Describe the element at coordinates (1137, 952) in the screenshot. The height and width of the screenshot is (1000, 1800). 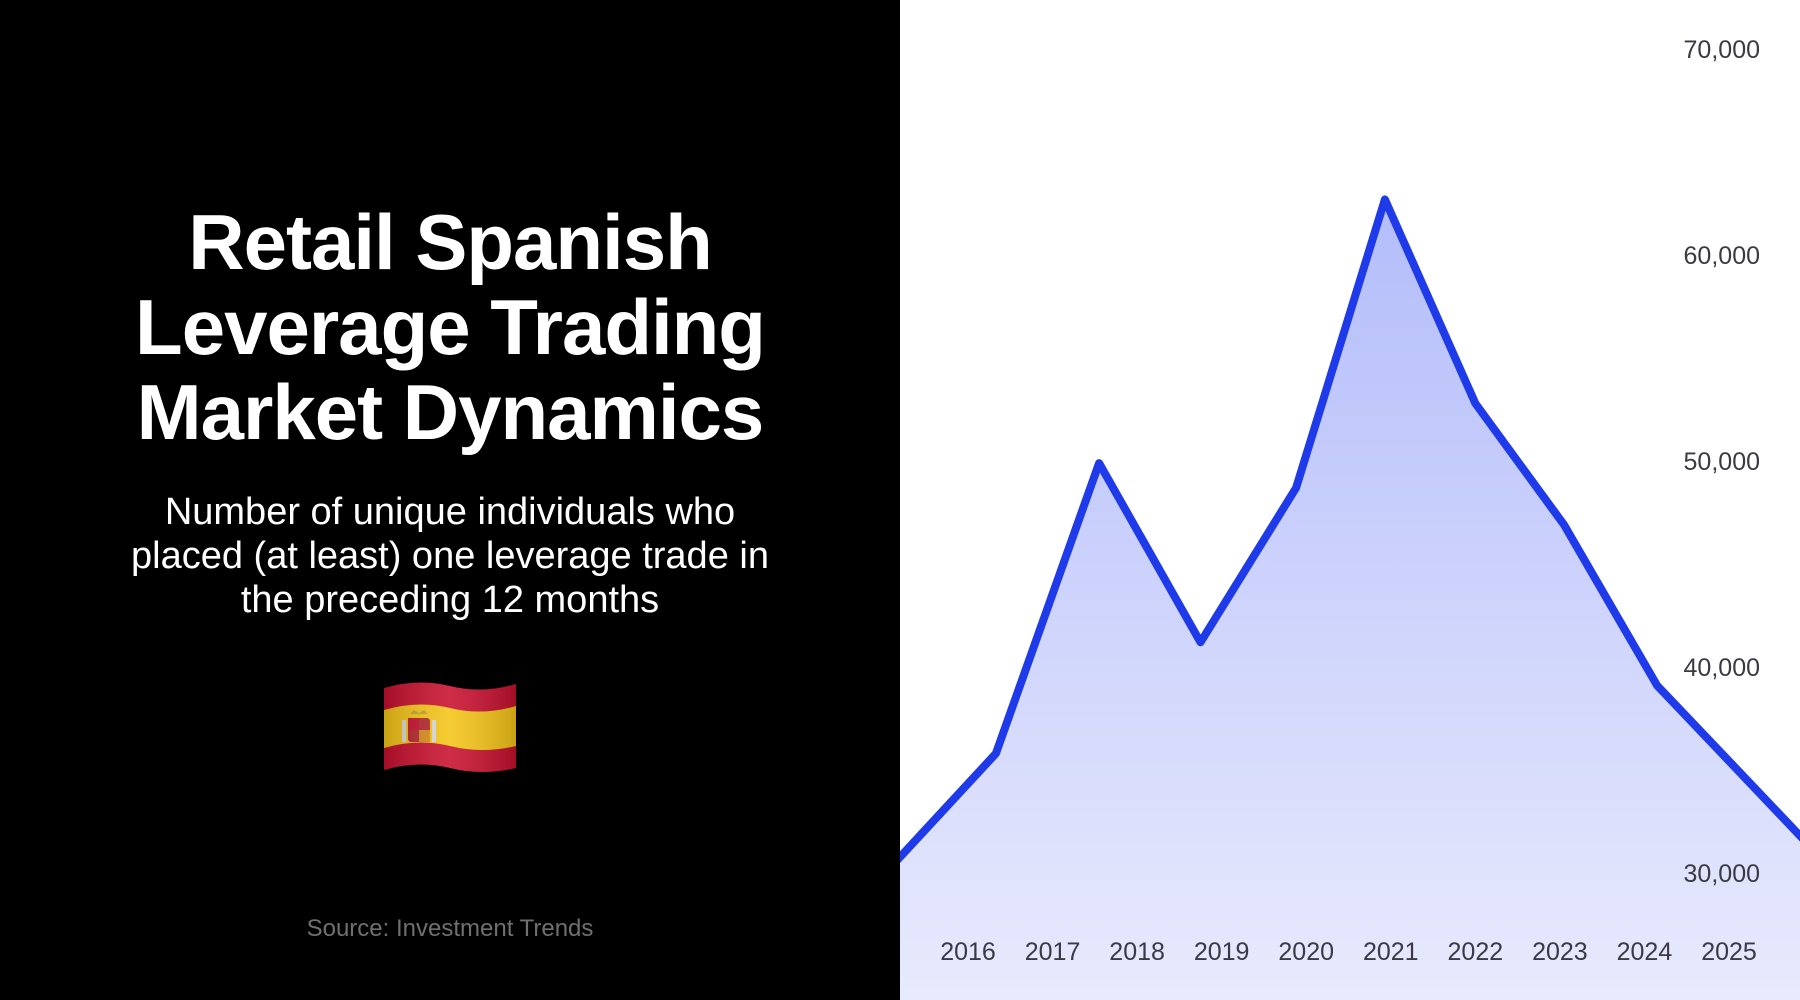
I see `x-tick-label: 2018` at that location.